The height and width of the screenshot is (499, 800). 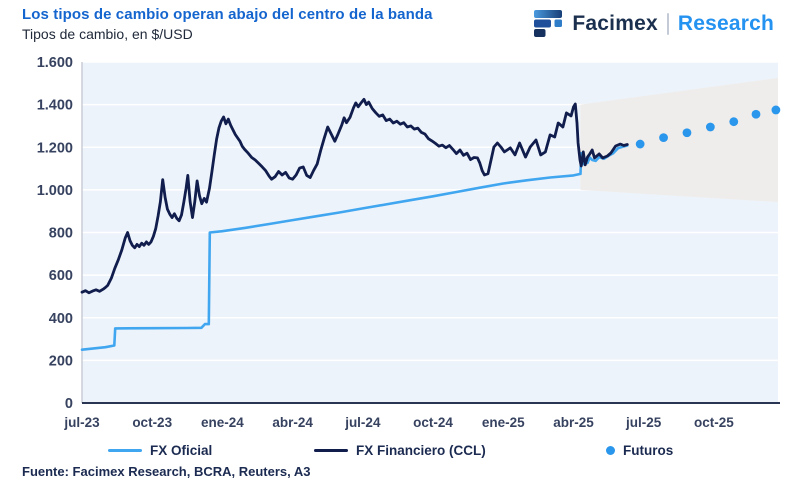 I want to click on x-tick-label: oct-24, so click(x=433, y=422).